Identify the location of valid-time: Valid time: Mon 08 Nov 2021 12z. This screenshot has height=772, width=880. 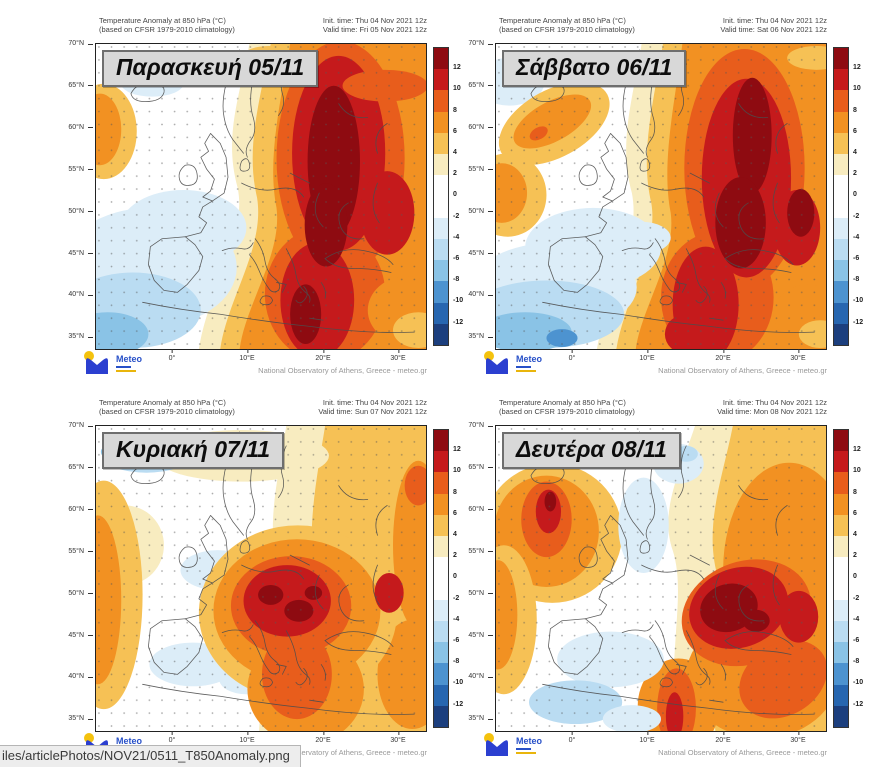
(772, 411).